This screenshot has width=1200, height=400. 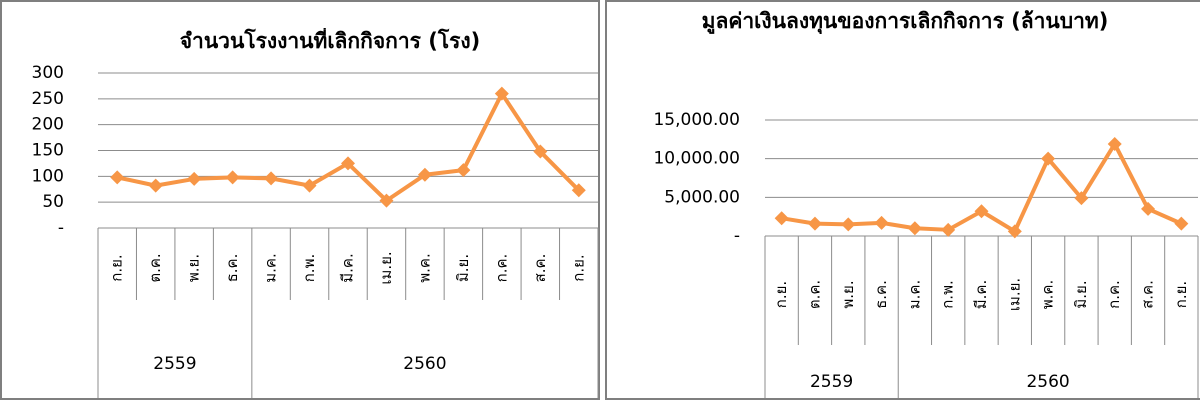 I want to click on y-tick-label: 10,000.00, so click(x=696, y=159).